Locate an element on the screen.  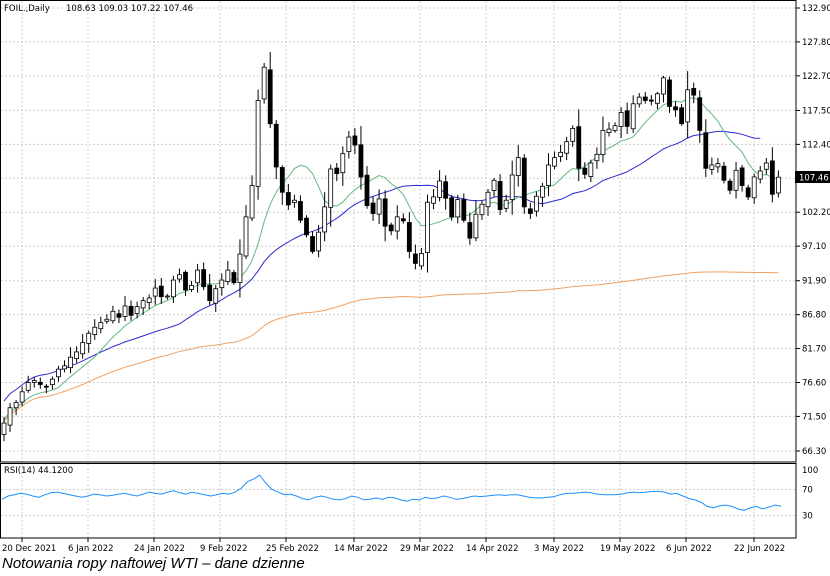
price-tick-label: 86.80 is located at coordinates (814, 316).